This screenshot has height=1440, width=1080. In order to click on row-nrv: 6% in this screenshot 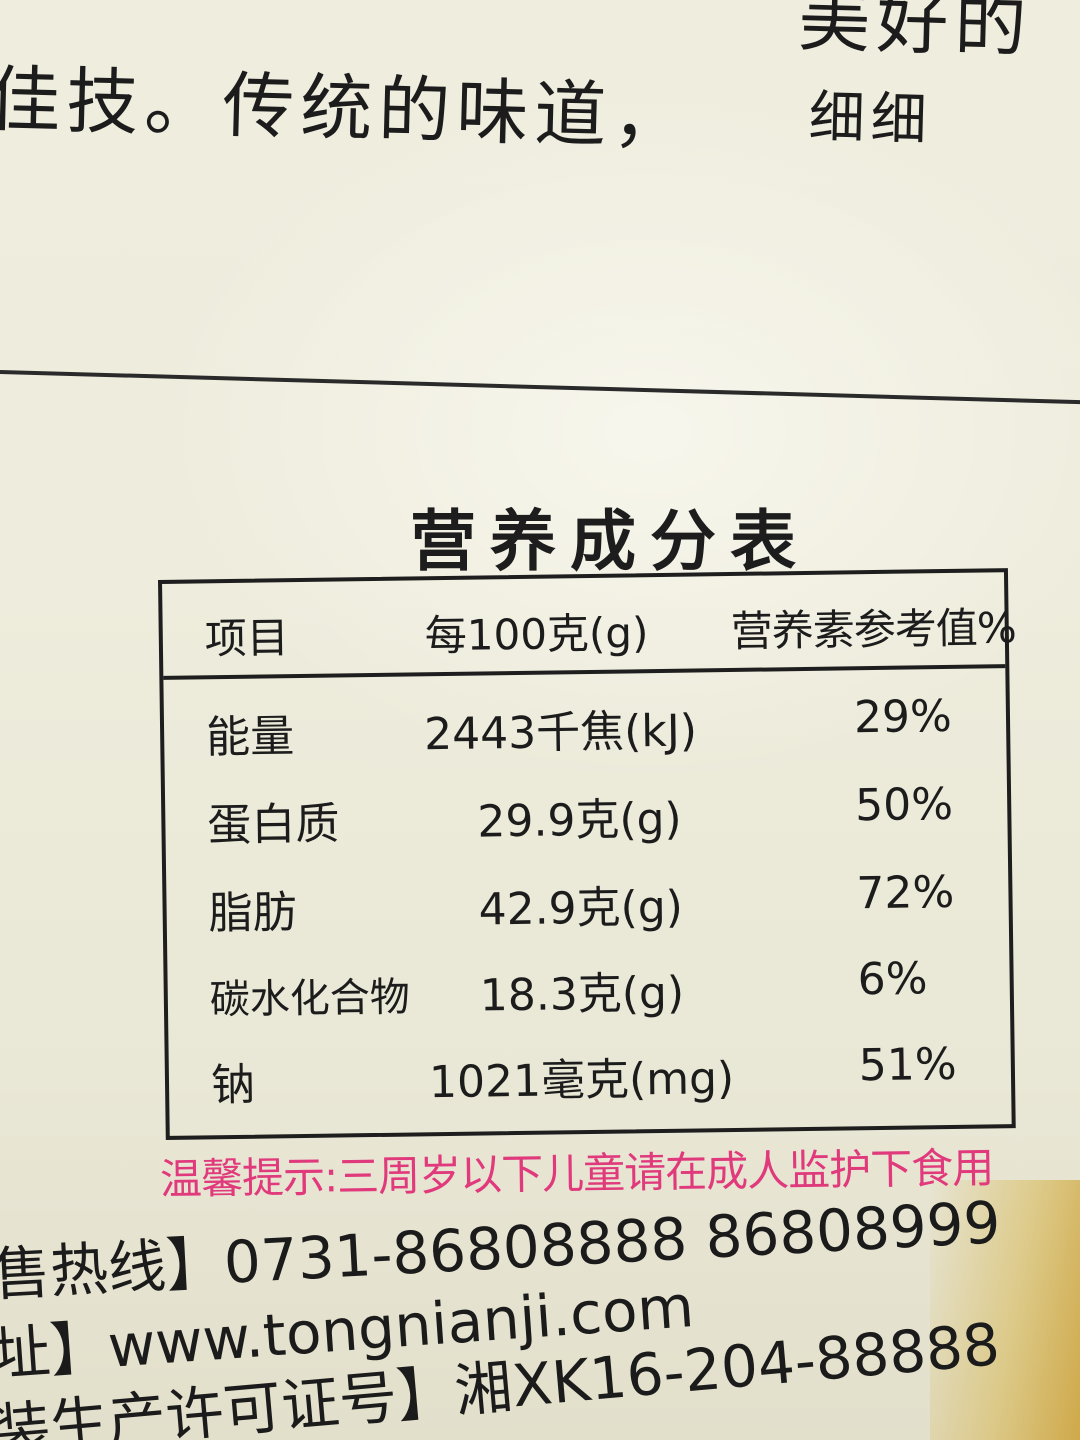, I will do `click(892, 979)`.